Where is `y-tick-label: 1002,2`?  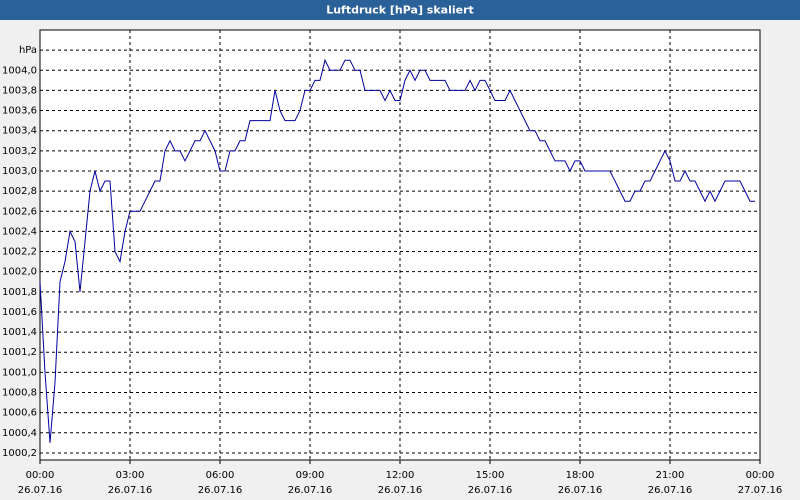
y-tick-label: 1002,2 is located at coordinates (19, 252).